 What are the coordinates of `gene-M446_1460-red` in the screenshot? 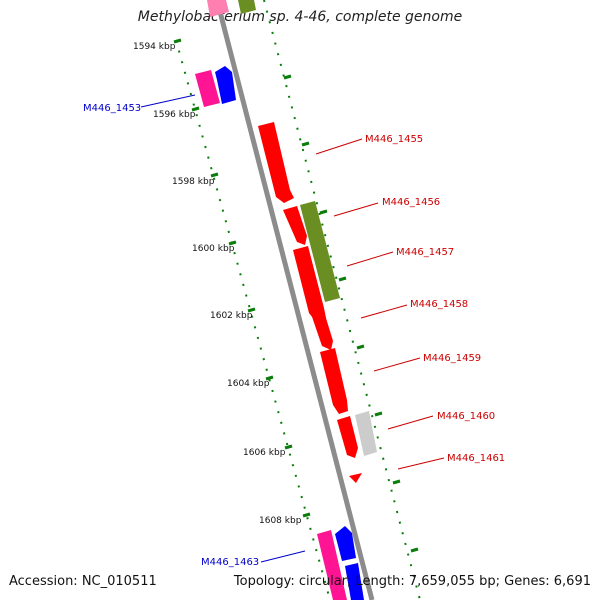 It's located at (347, 437).